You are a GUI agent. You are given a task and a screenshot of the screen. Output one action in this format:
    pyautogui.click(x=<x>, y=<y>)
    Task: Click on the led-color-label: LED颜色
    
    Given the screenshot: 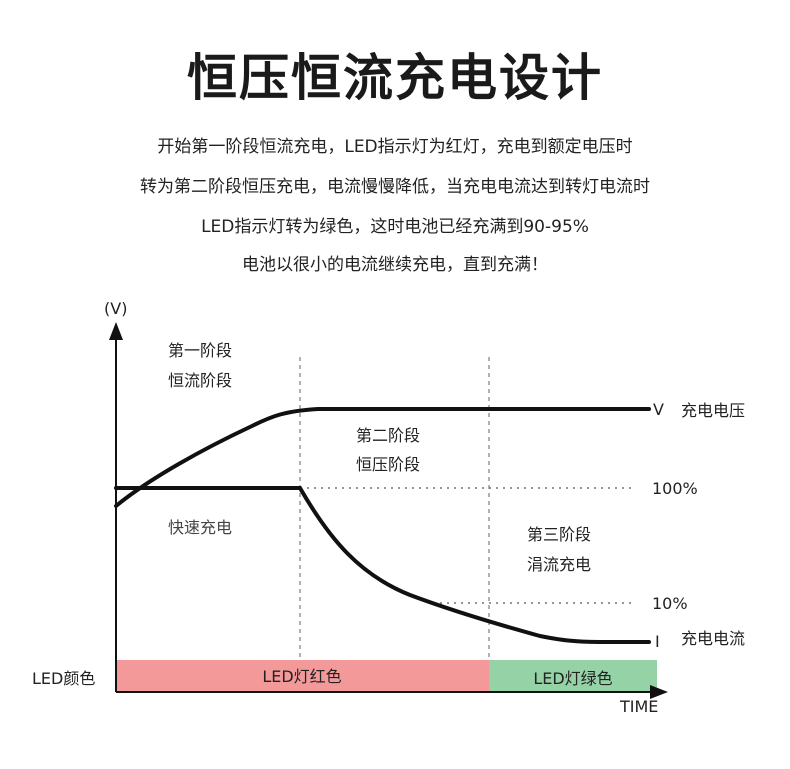 What is the action you would take?
    pyautogui.click(x=63, y=678)
    